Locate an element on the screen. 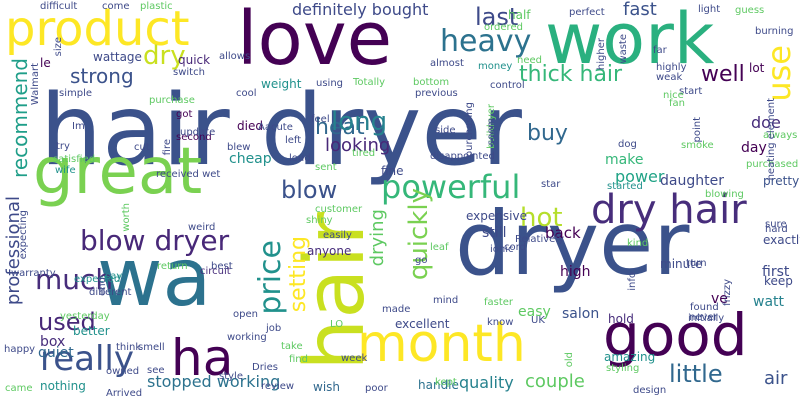 This screenshot has height=400, width=800. cloud-word-circuit: circuit is located at coordinates (215, 271).